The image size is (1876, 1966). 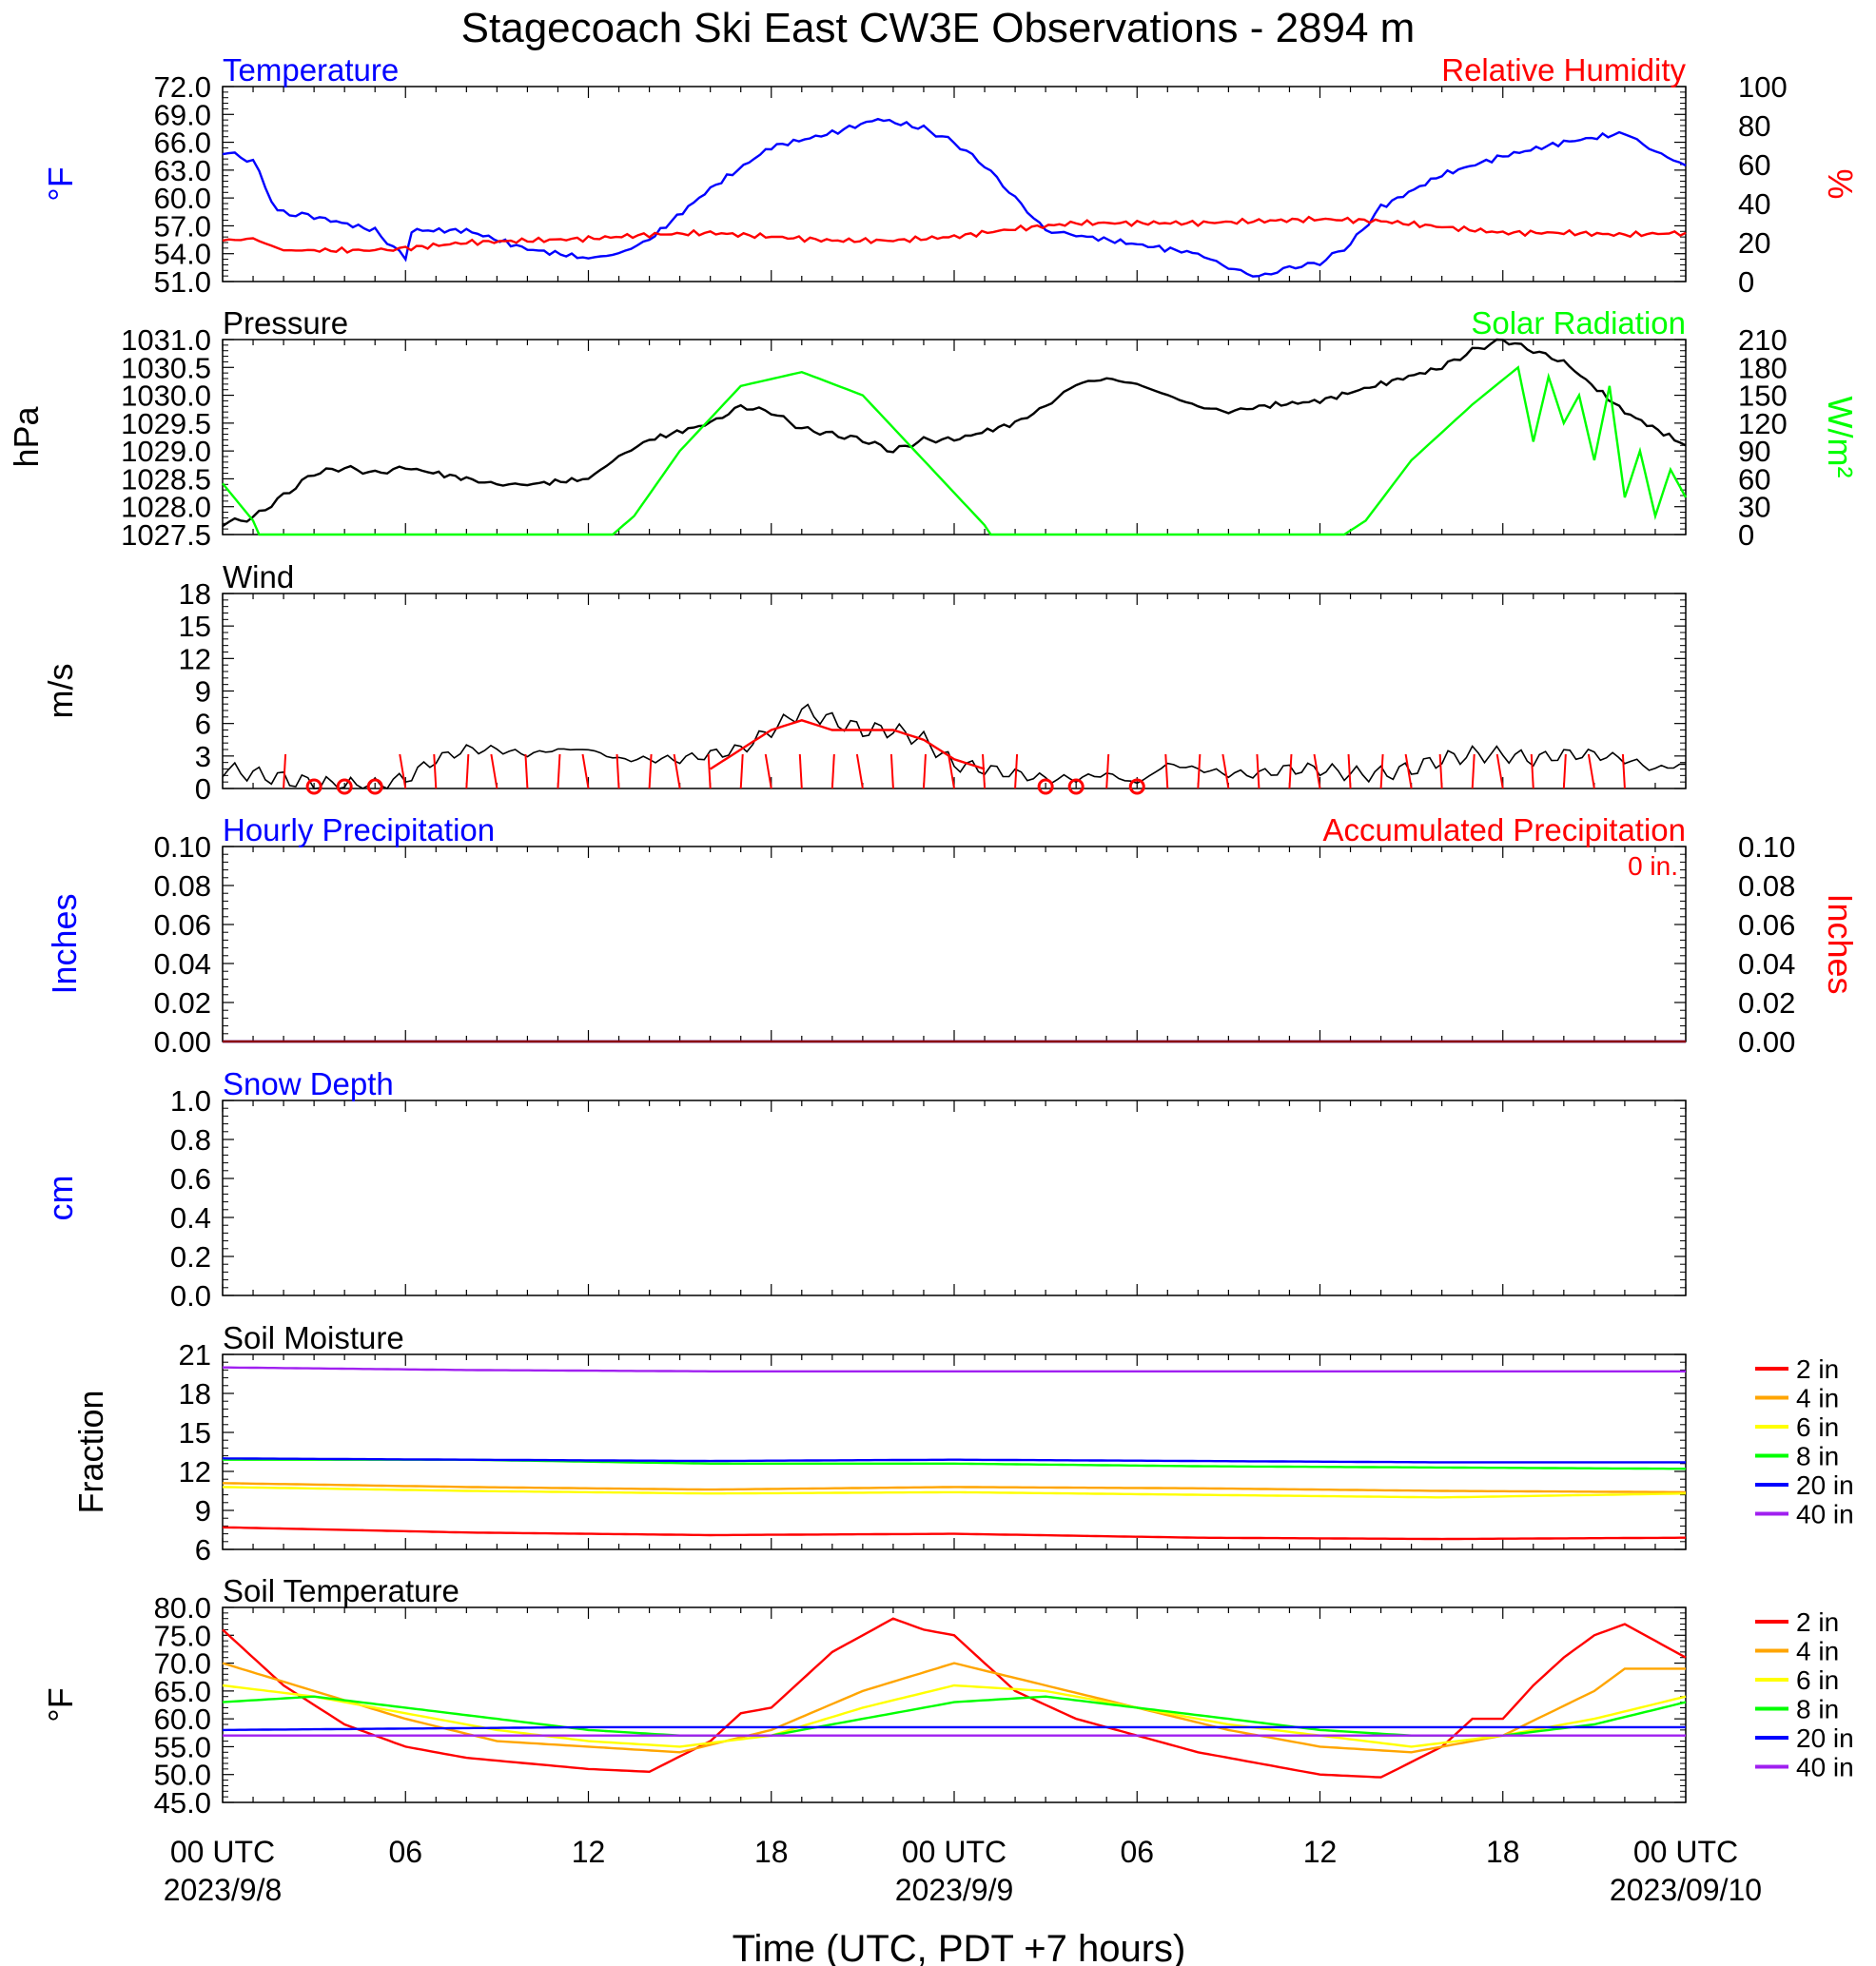 What do you see at coordinates (182, 1775) in the screenshot?
I see `y-tick-label-left: 50.0` at bounding box center [182, 1775].